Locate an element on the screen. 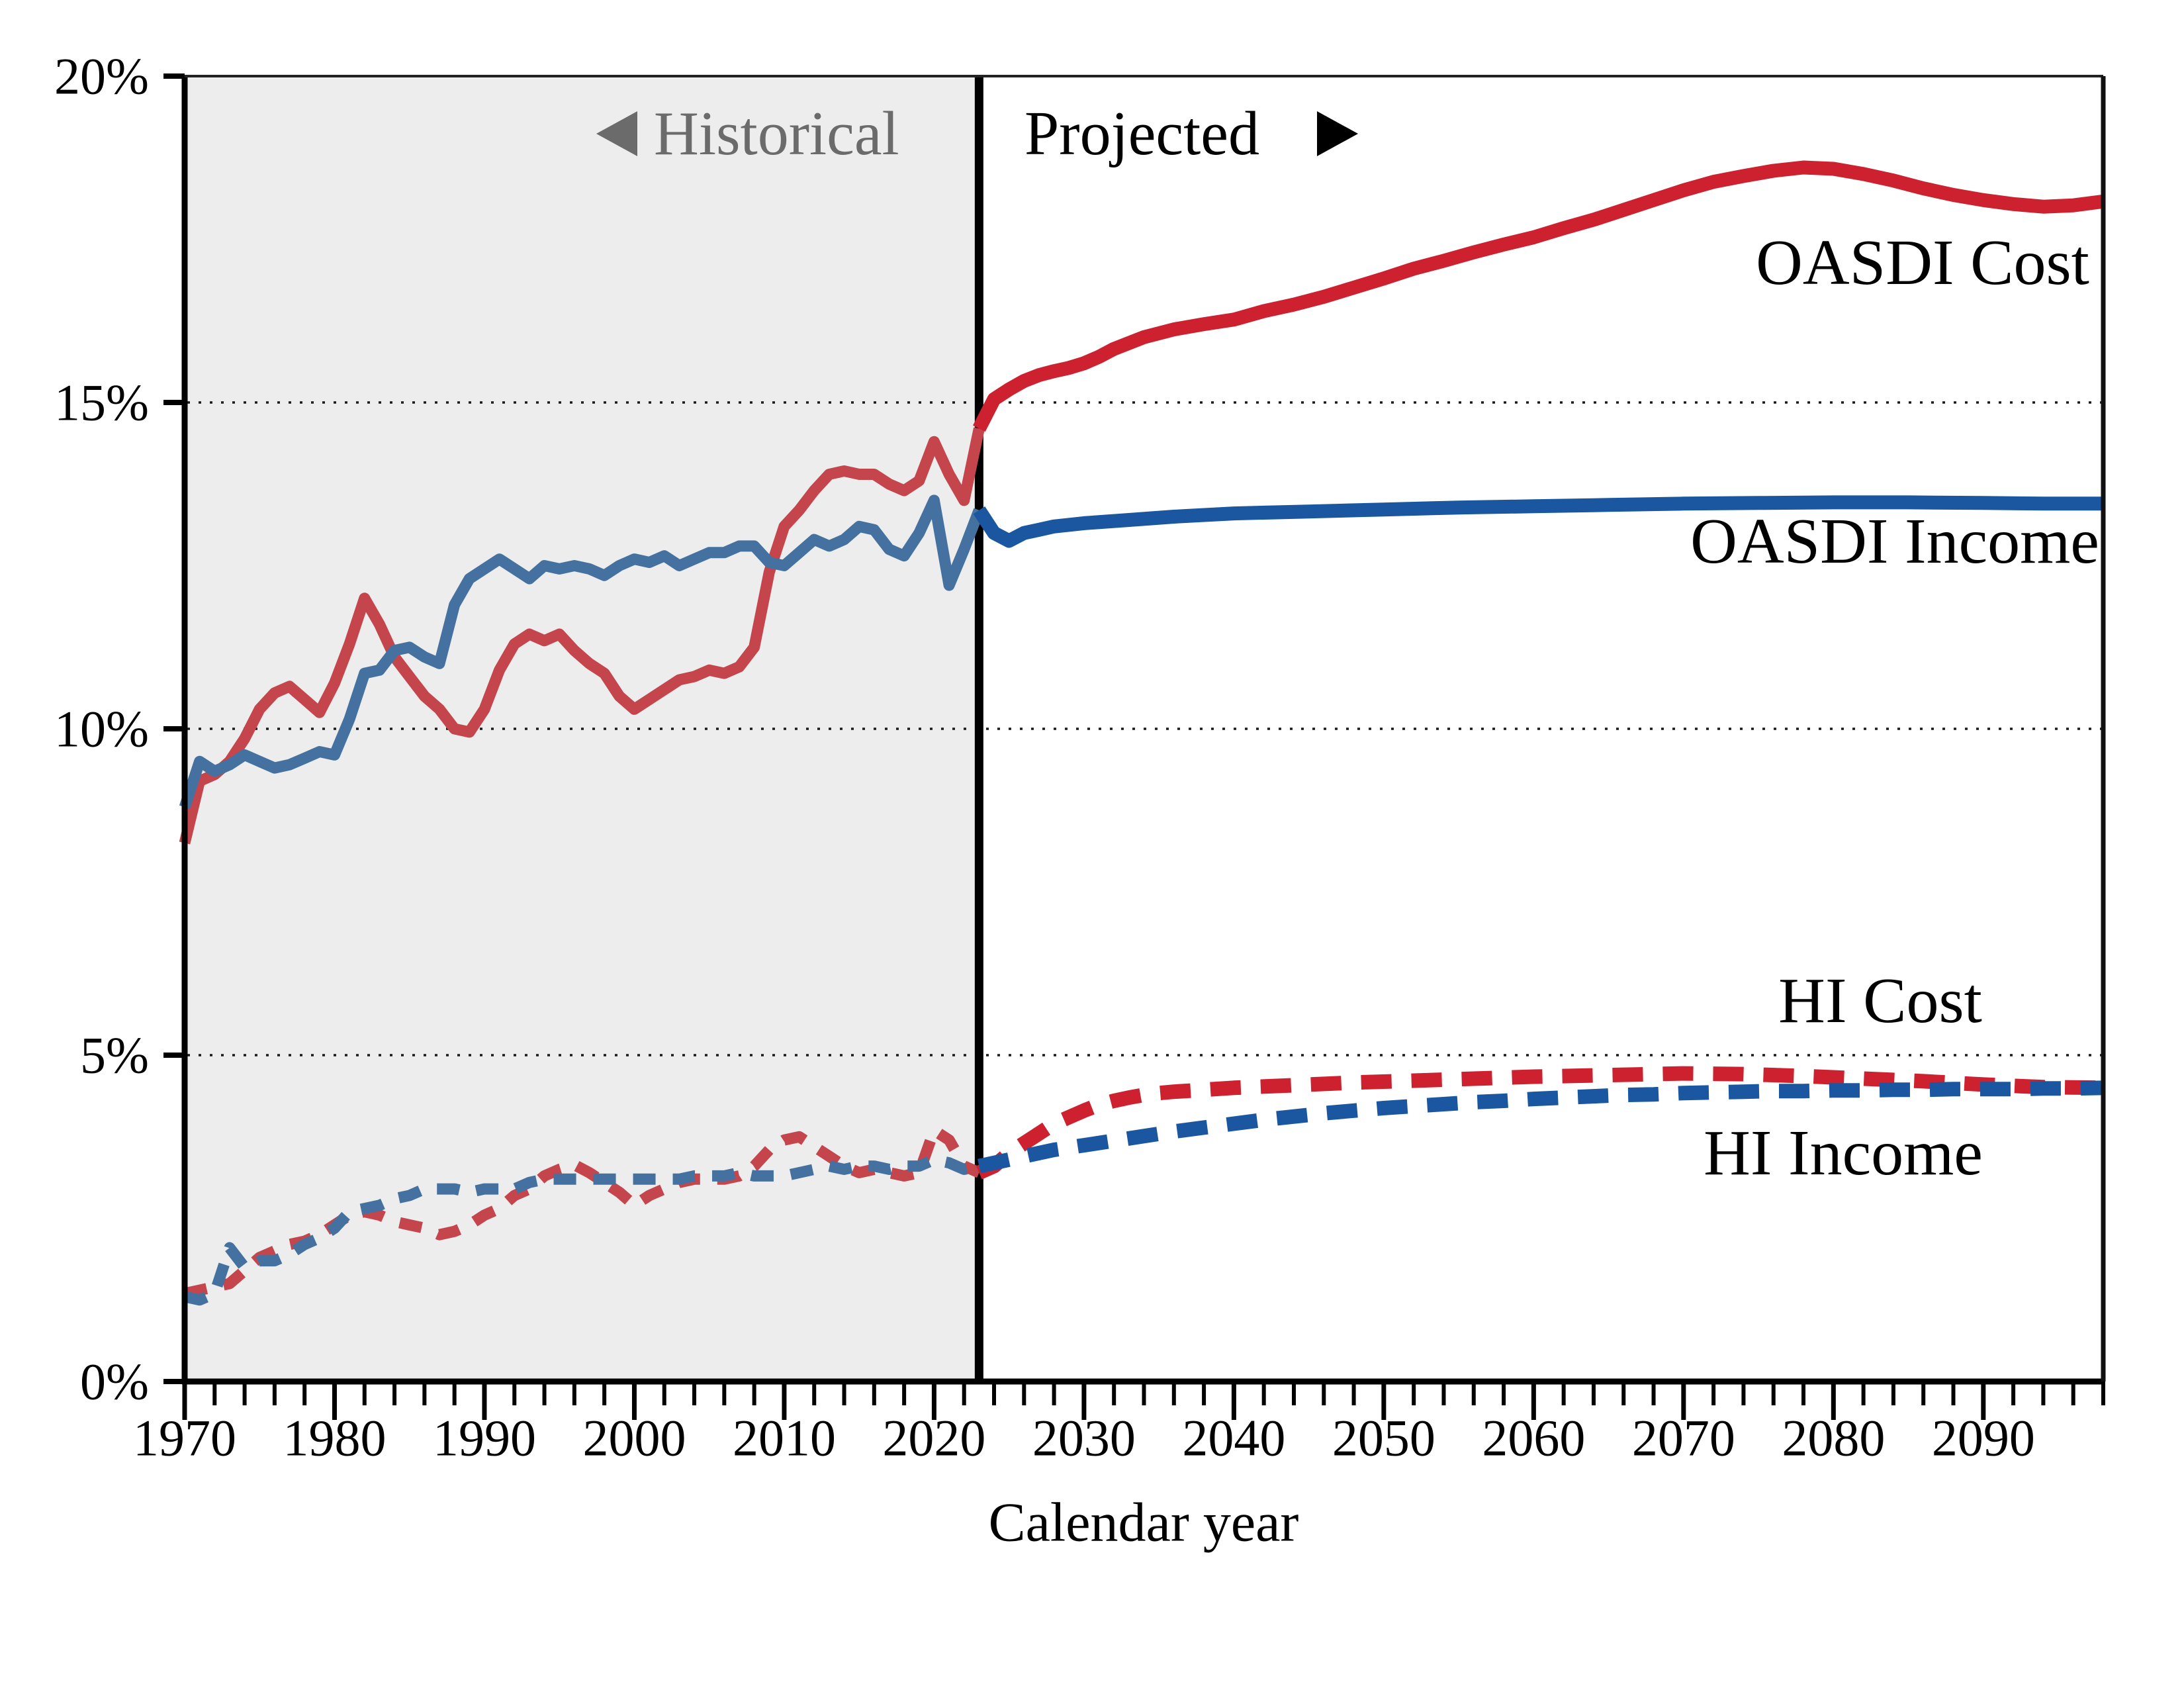  y-tick-label-5: 5% is located at coordinates (114, 1055).